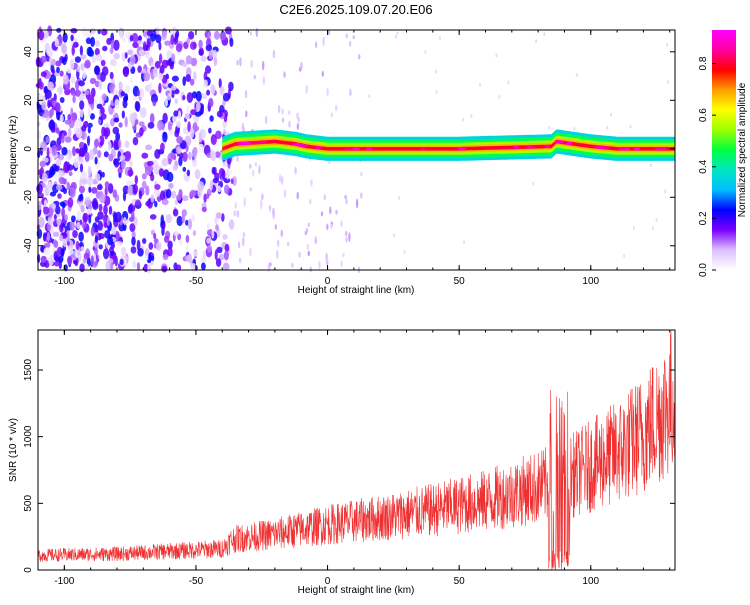  I want to click on spectral-band, so click(449, 145).